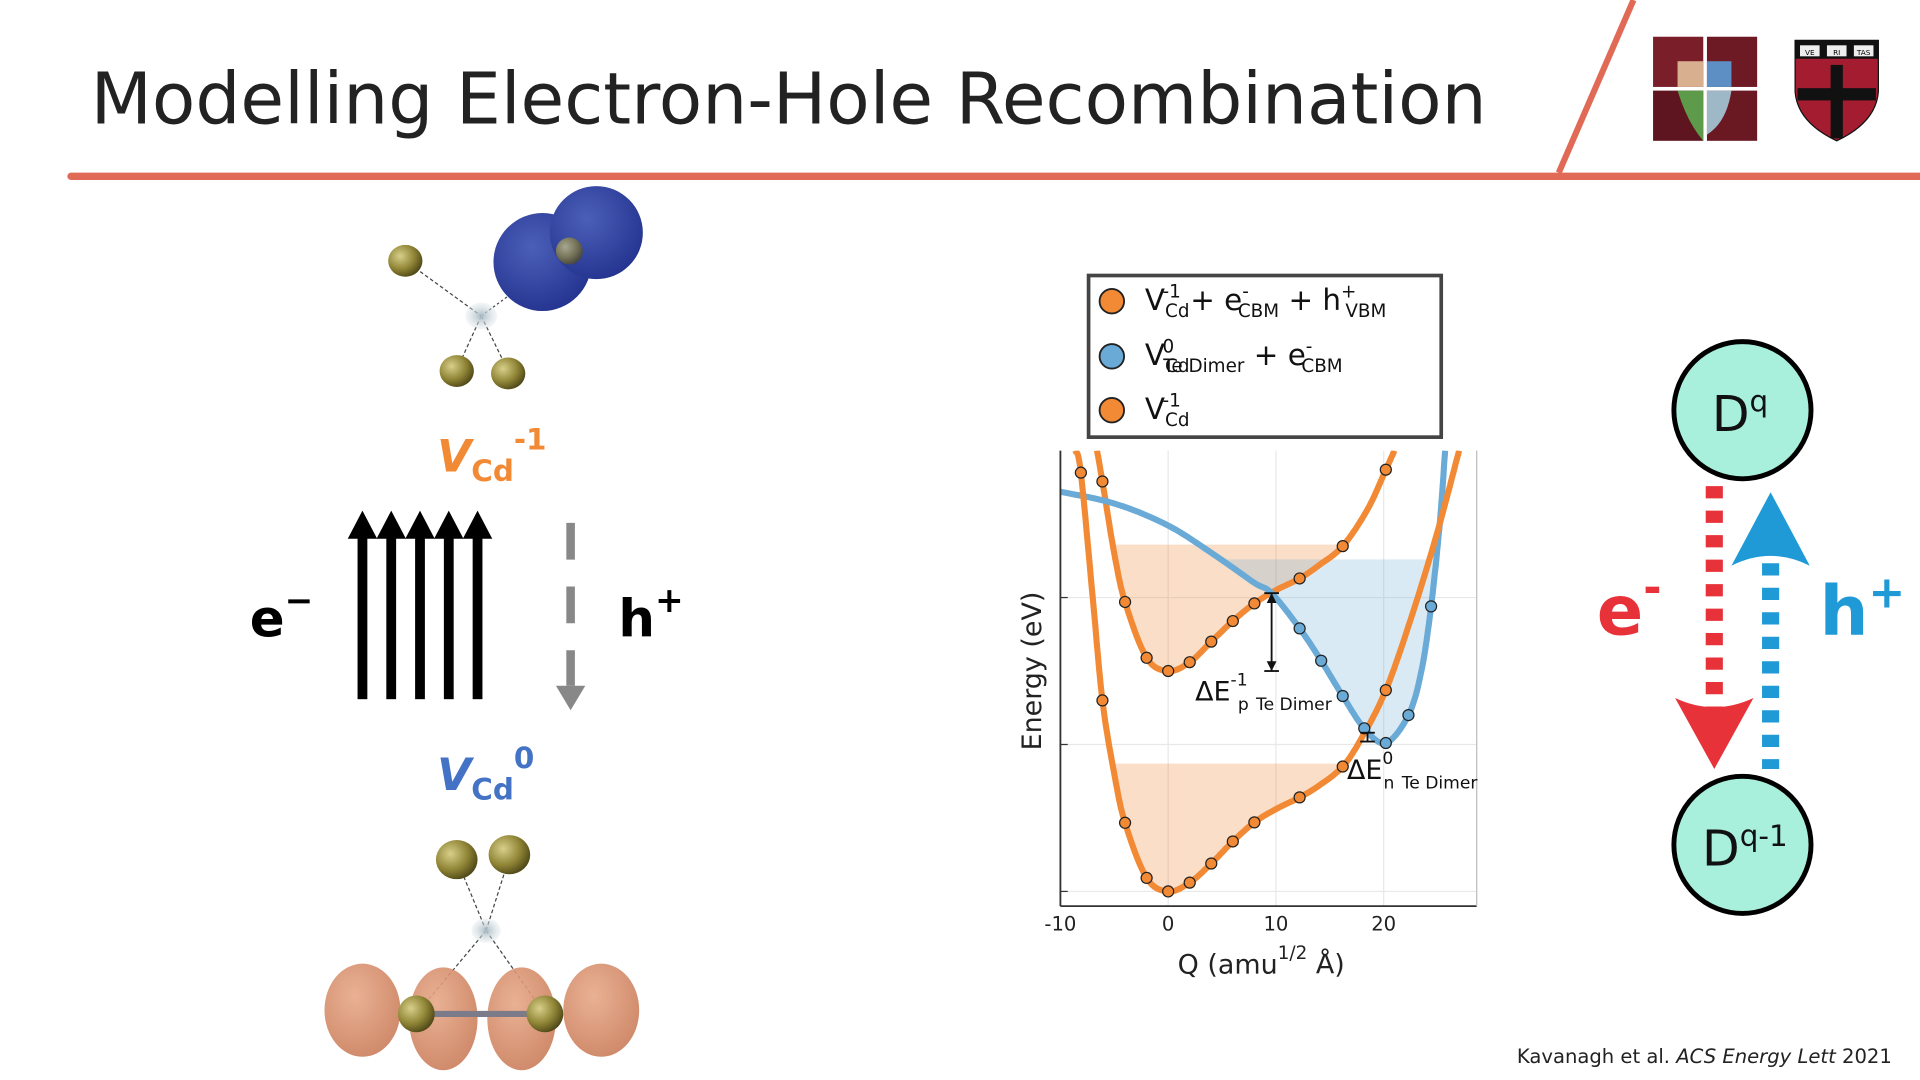 The height and width of the screenshot is (1080, 1920). What do you see at coordinates (1261, 962) in the screenshot?
I see `x-axis-label: Q (amu1/2 Å)` at bounding box center [1261, 962].